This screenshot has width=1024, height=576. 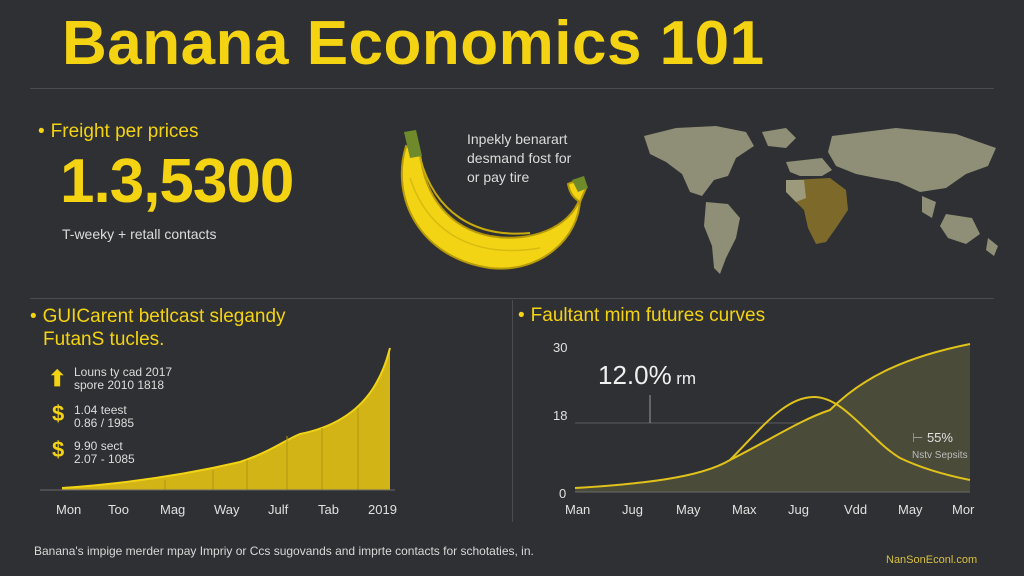 What do you see at coordinates (104, 459) in the screenshot?
I see `legend-line: 2.07 - 1085` at bounding box center [104, 459].